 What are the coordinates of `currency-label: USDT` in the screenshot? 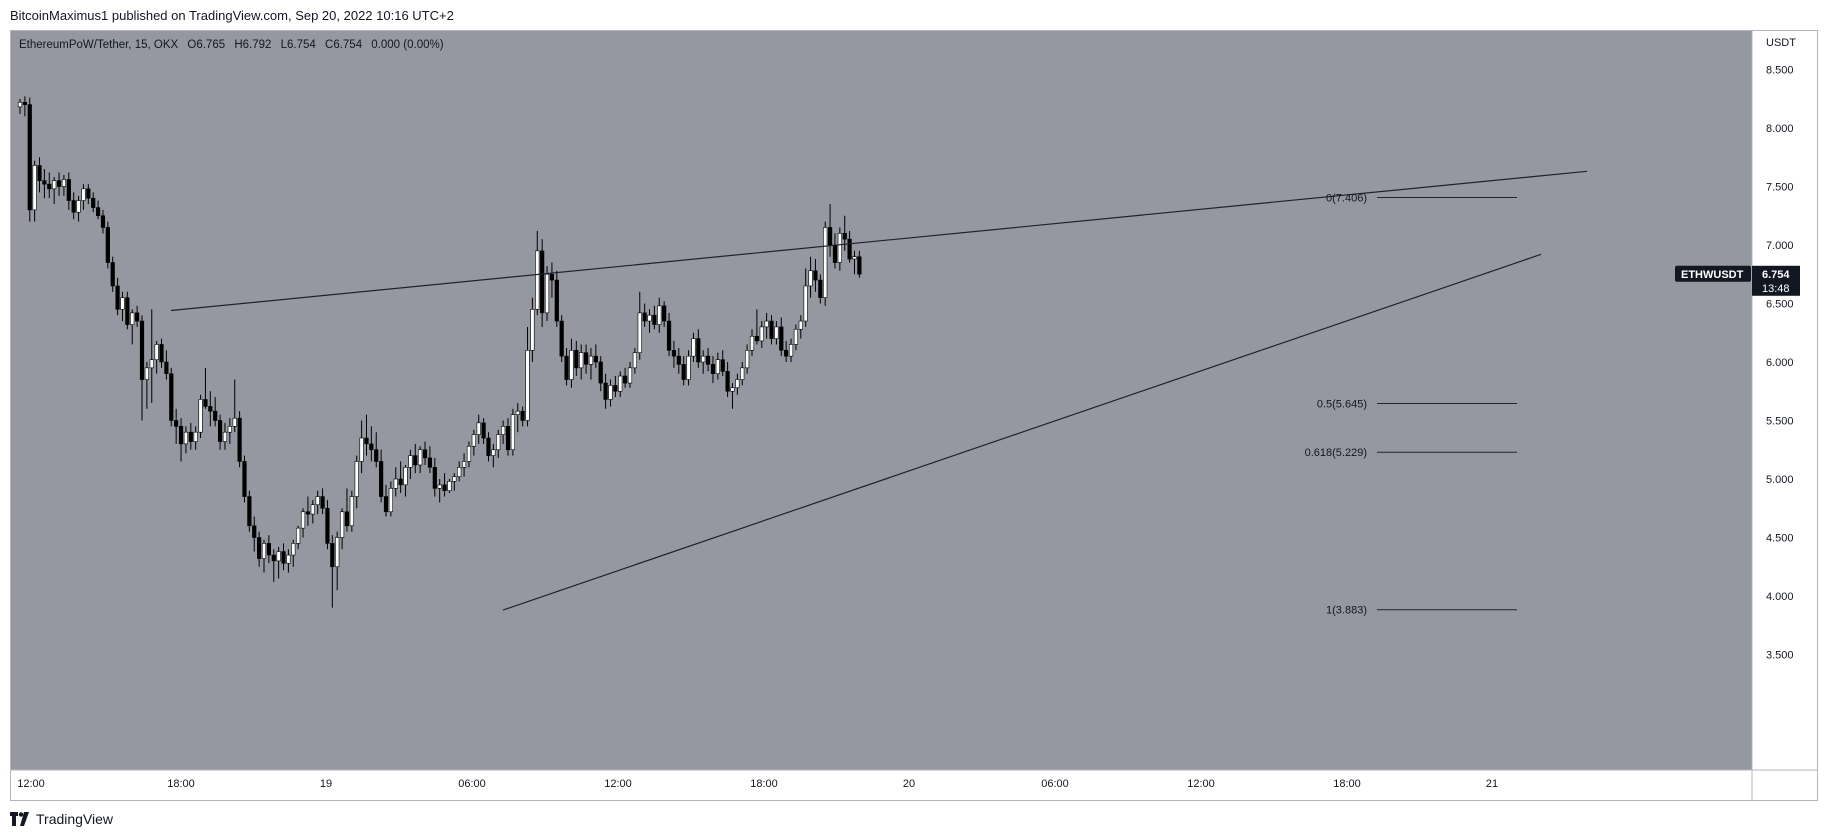 It's located at (1781, 43).